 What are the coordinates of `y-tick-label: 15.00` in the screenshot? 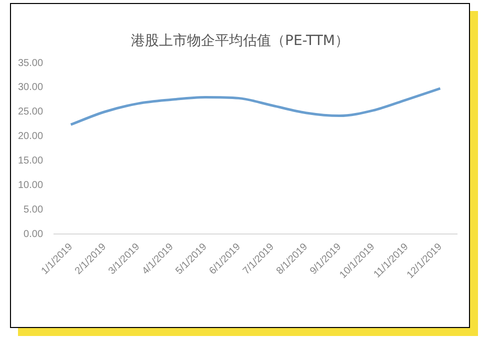 It's located at (31, 160).